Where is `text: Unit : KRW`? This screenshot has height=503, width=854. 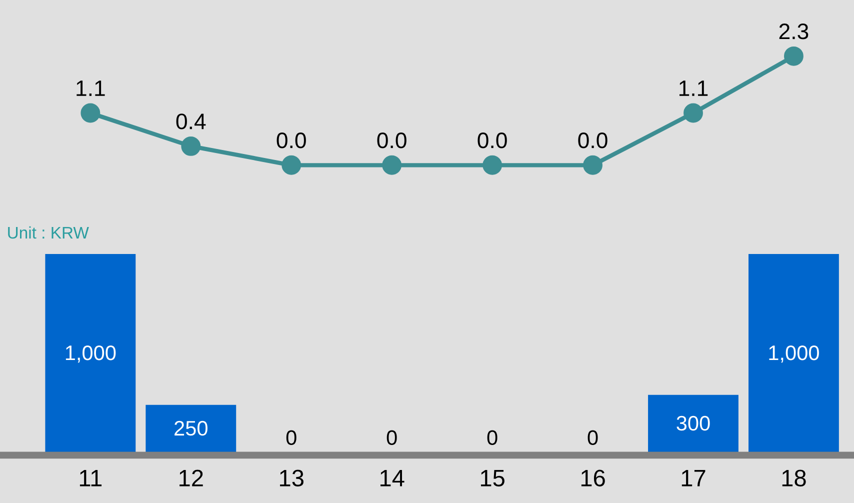
text: Unit : KRW is located at coordinates (48, 232).